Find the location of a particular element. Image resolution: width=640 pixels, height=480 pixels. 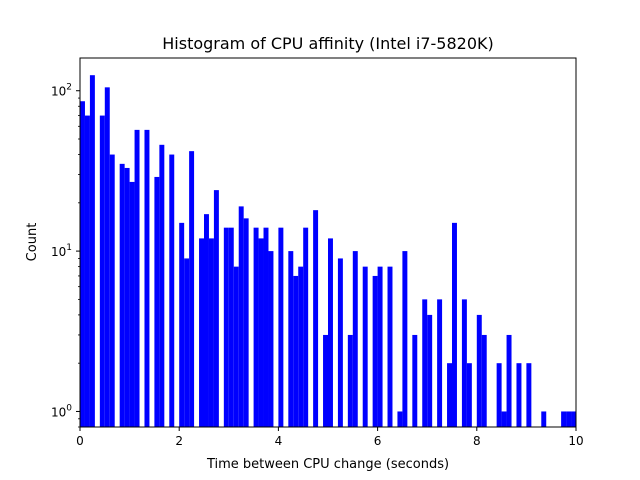

x-tick-label: 8 is located at coordinates (477, 441).